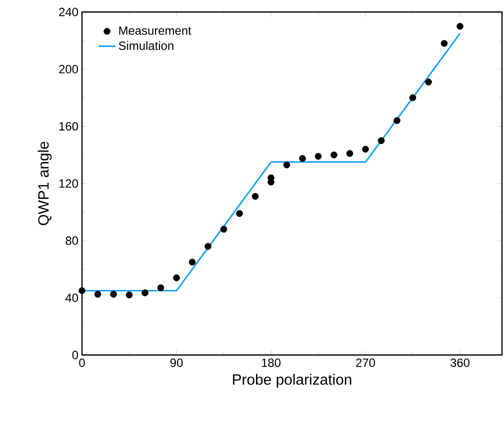 The image size is (504, 425). What do you see at coordinates (176, 362) in the screenshot?
I see `x-tick-label: 90` at bounding box center [176, 362].